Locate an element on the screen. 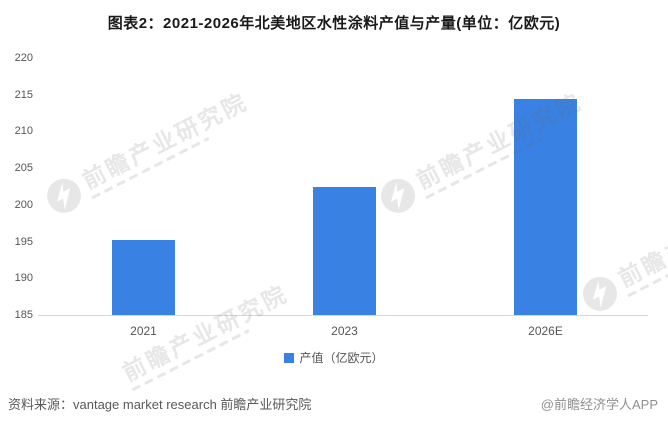 Image resolution: width=668 pixels, height=422 pixels. credit-text: @前瞻经济学人APP is located at coordinates (599, 404).